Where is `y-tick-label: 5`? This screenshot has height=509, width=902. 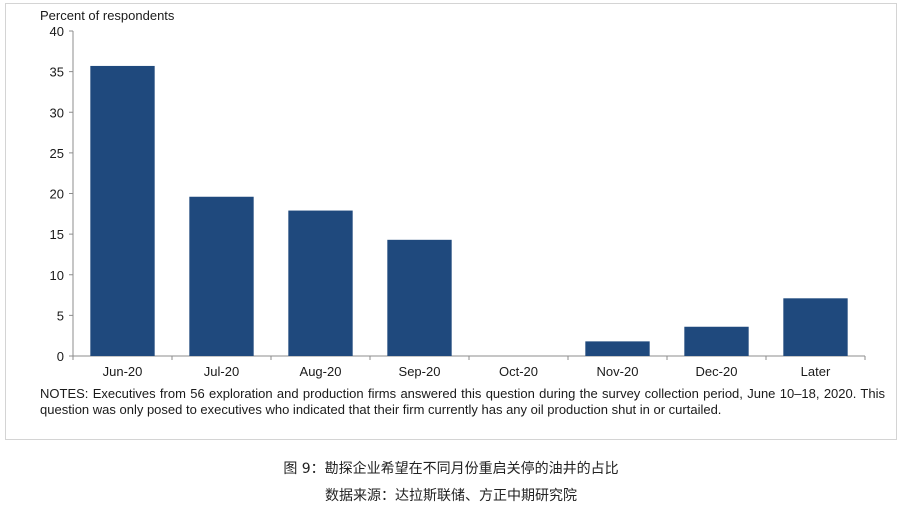 y-tick-label: 5 is located at coordinates (60, 315).